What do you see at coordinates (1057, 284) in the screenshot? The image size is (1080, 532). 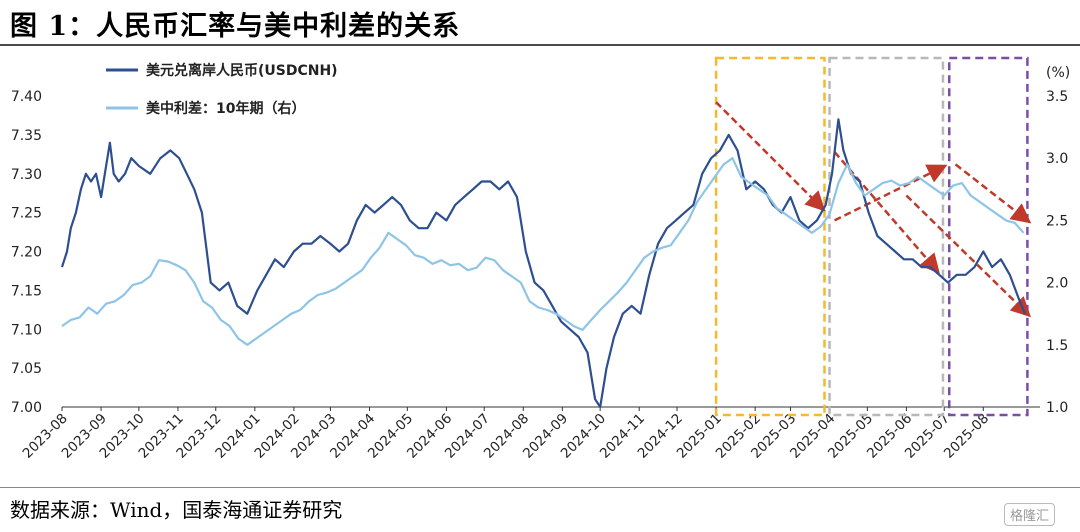 I see `right-tick-label: 2.0` at bounding box center [1057, 284].